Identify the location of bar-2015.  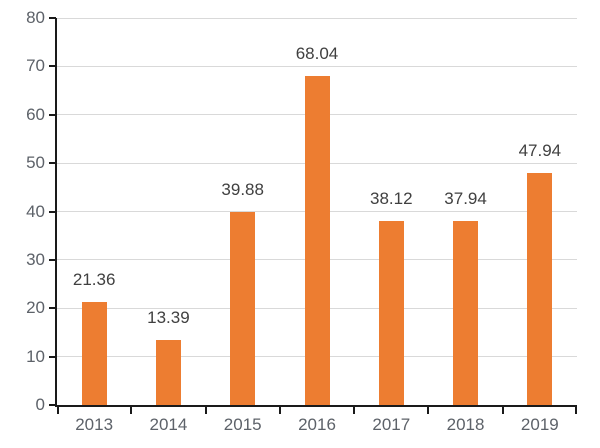
(243, 308).